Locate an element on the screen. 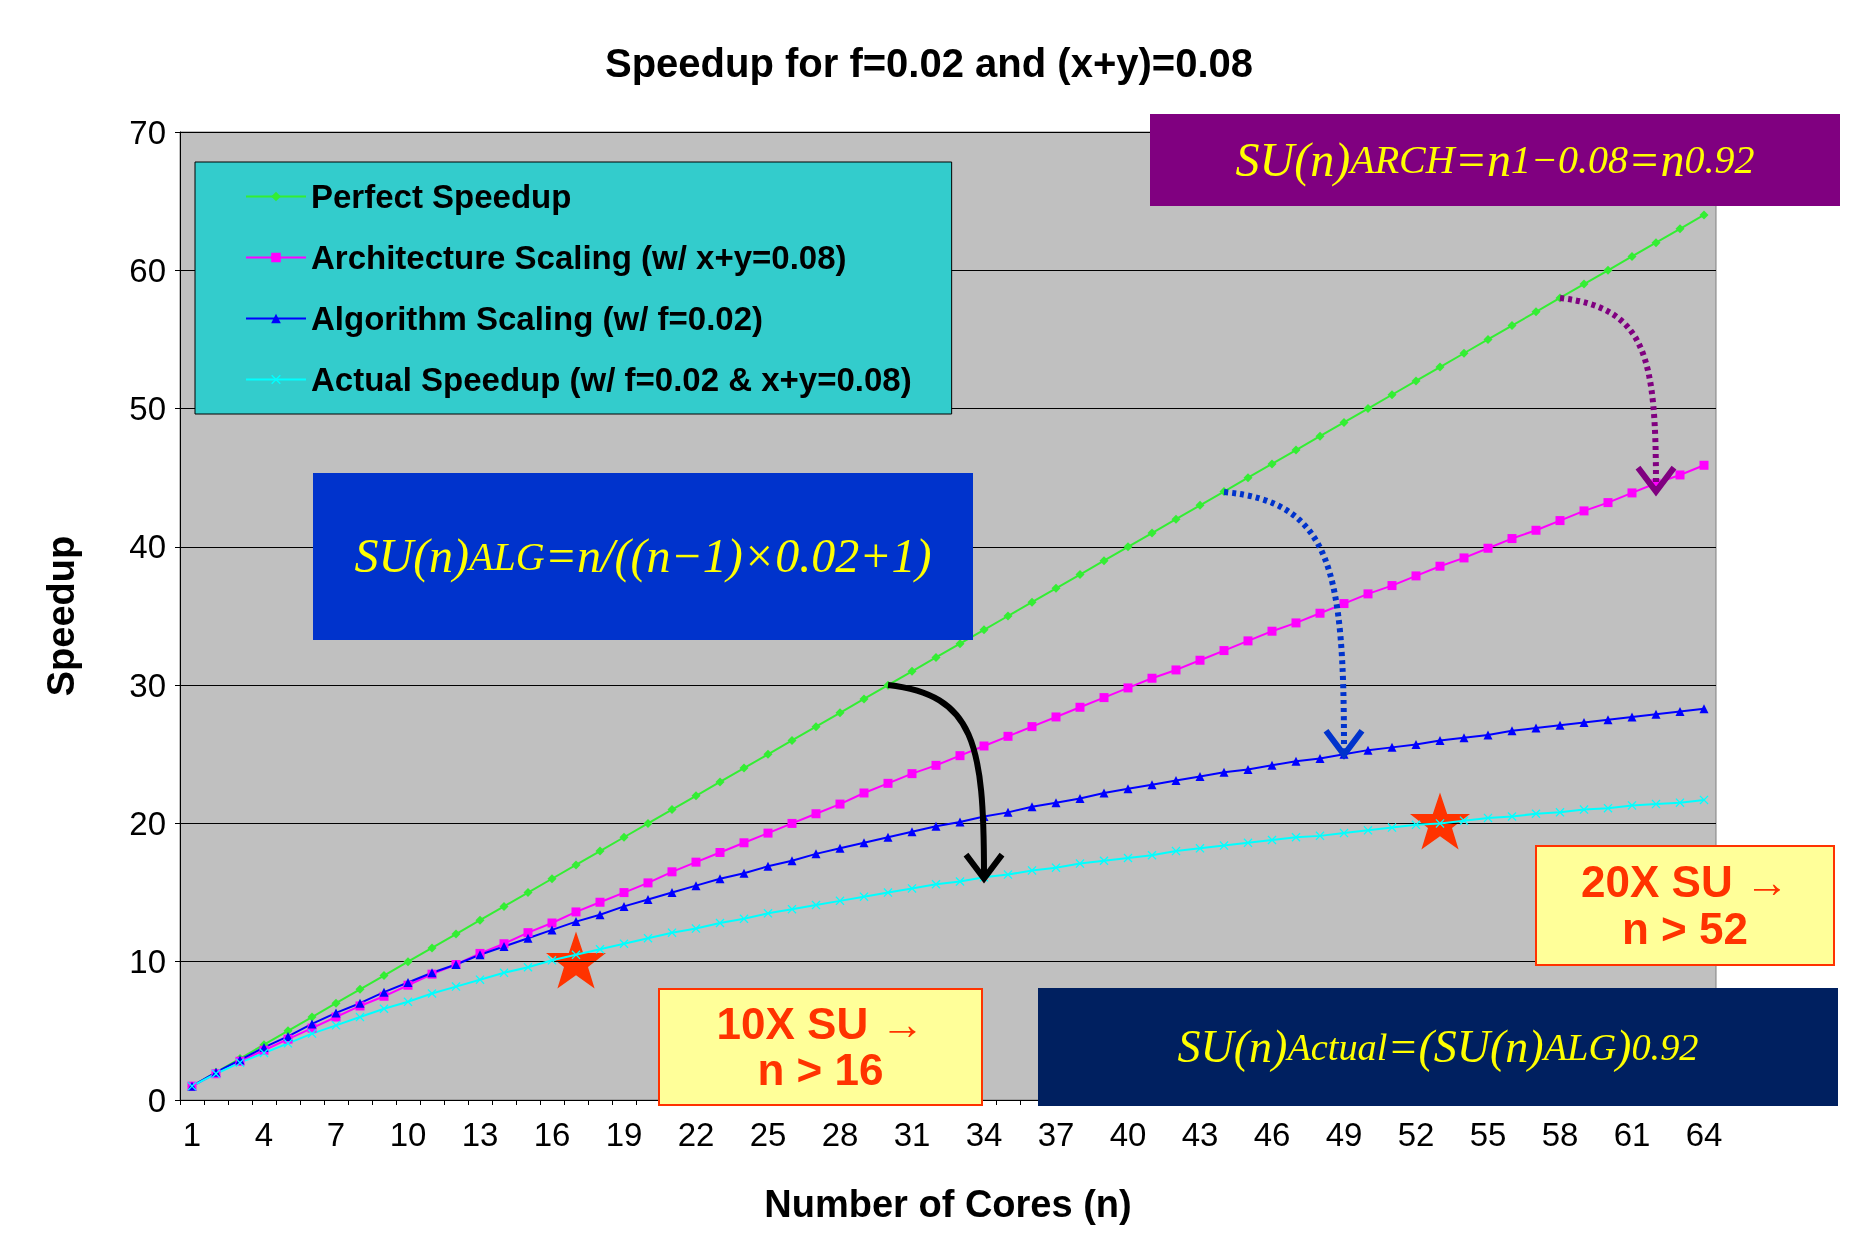 The image size is (1858, 1251). chart-title: Speedup for f=0.02 and (x+y)=0.08 is located at coordinates (929, 63).